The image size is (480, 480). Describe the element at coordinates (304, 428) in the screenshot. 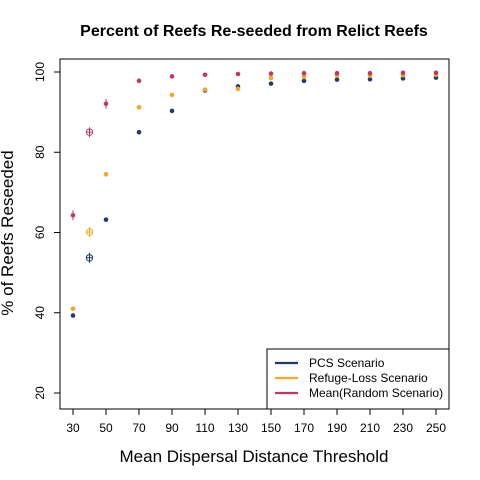

I see `x-tick-label: 170` at that location.